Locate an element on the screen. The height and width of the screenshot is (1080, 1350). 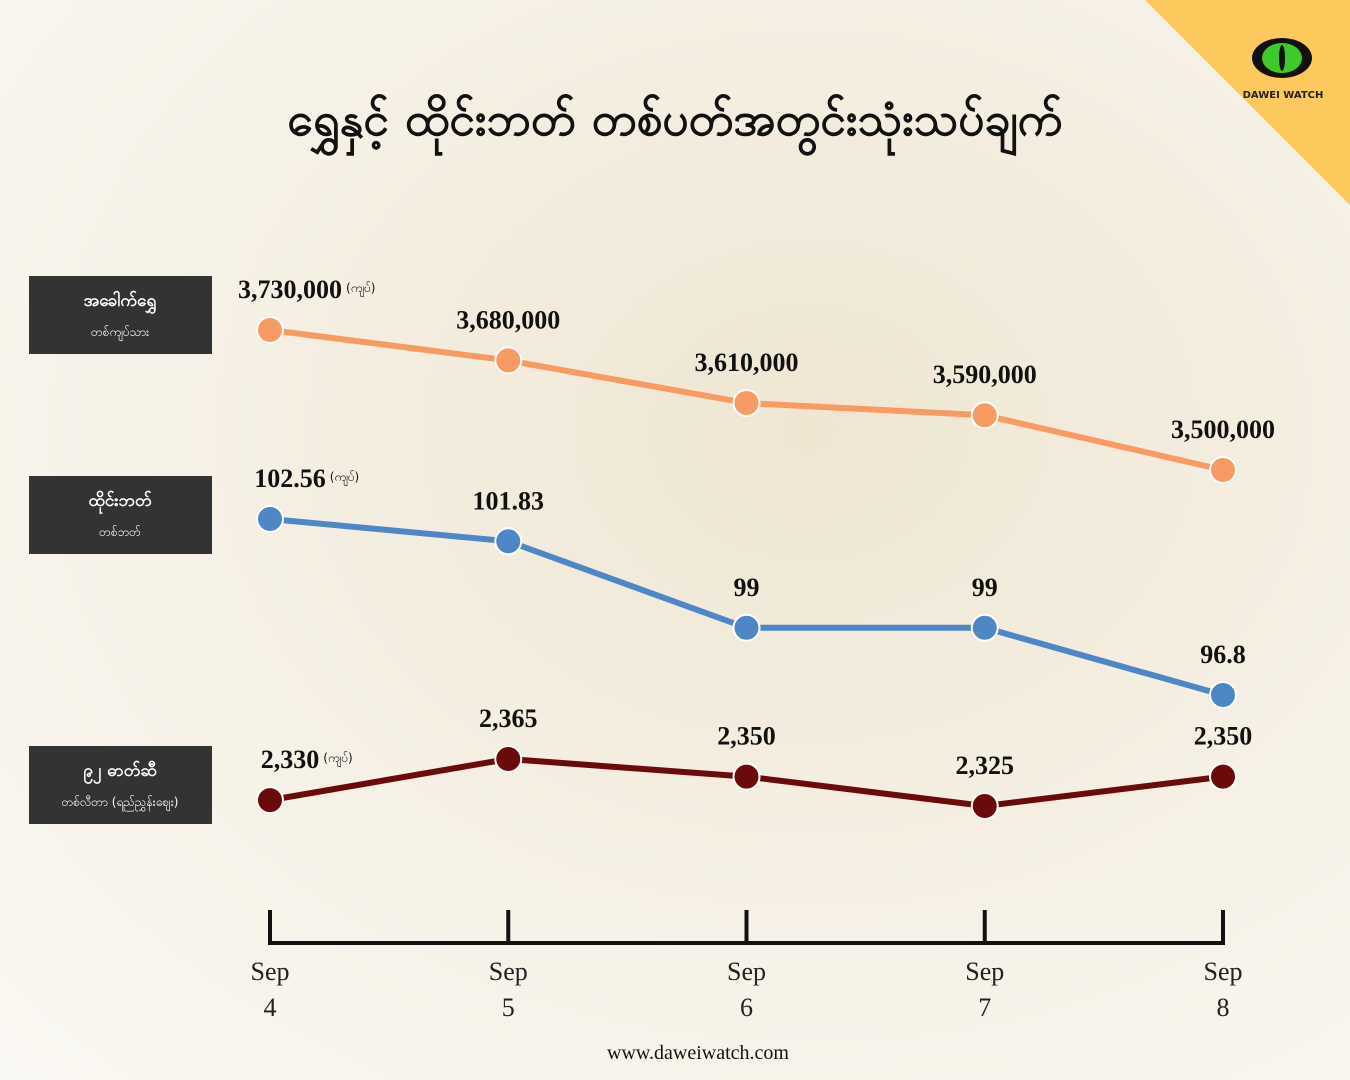
data-label: 2,365 is located at coordinates (508, 718).